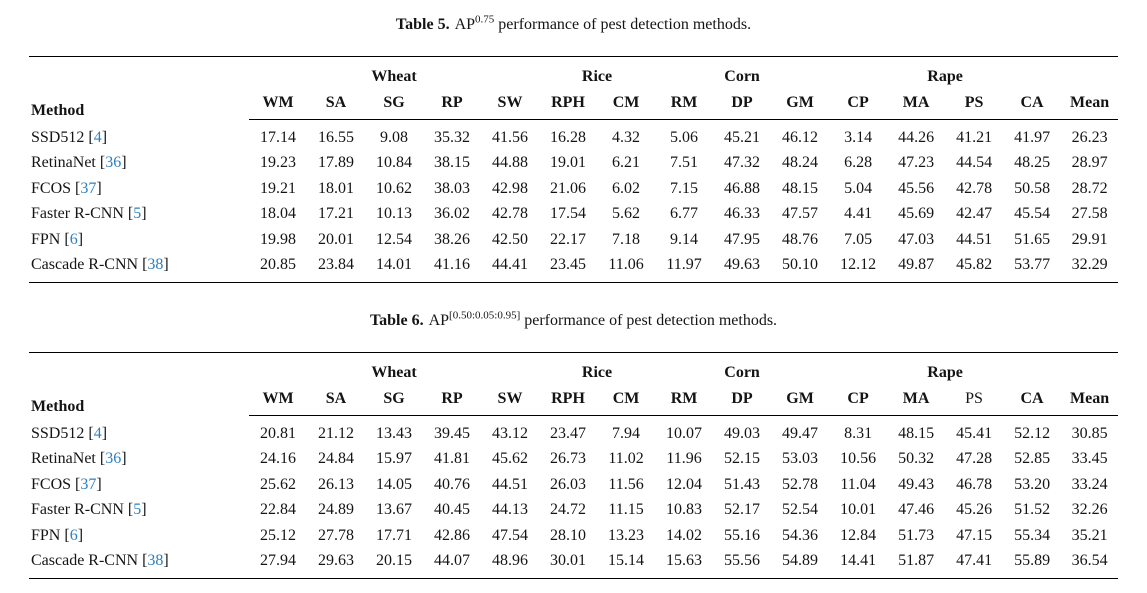 Image resolution: width=1147 pixels, height=593 pixels. Describe the element at coordinates (742, 535) in the screenshot. I see `value-cell: 55.16` at that location.